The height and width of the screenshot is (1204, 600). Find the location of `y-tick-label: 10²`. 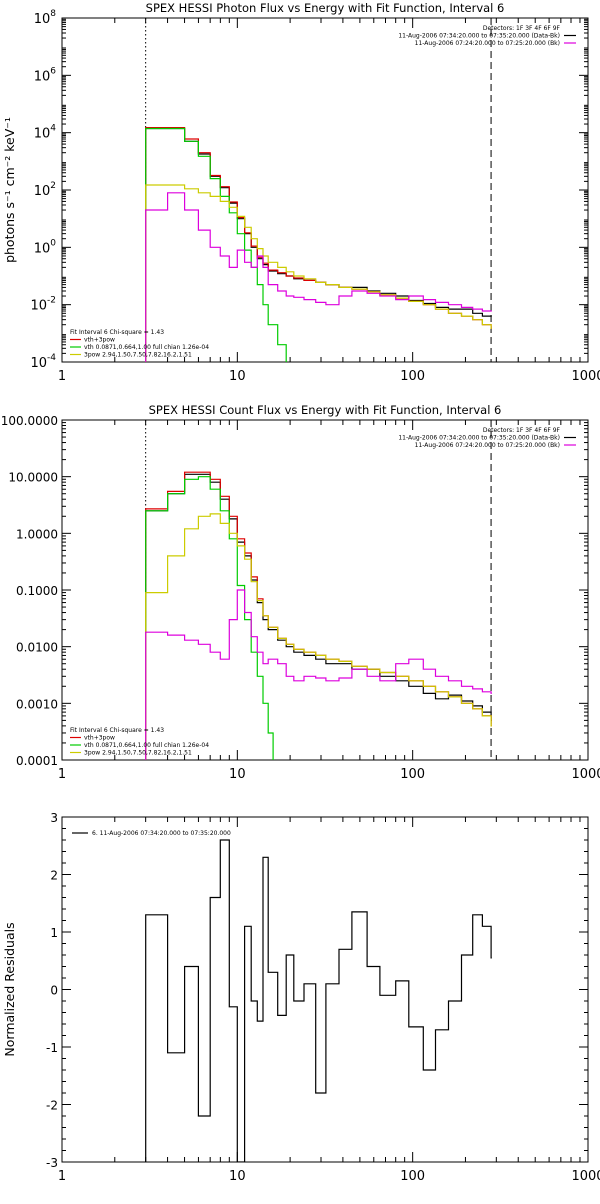

y-tick-label: 10² is located at coordinates (45, 190).